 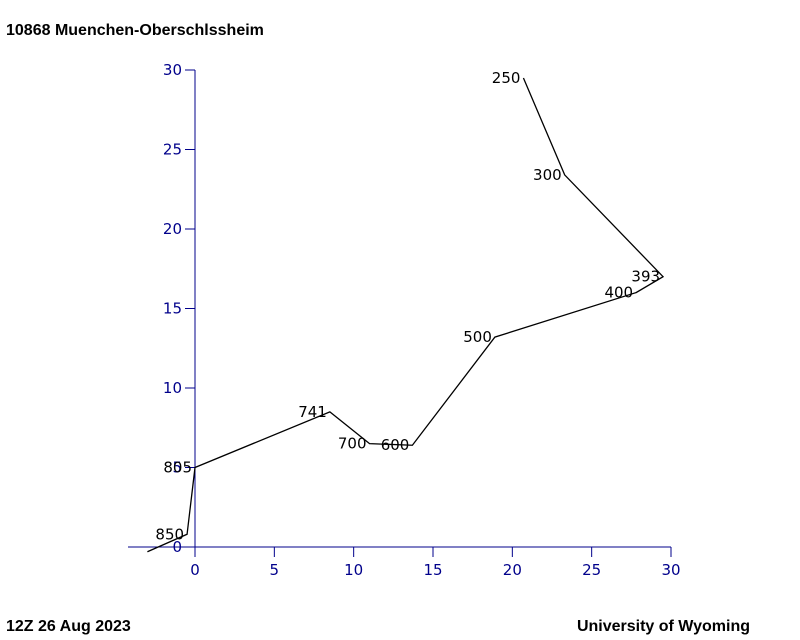 I want to click on x-tick-label: 10, so click(x=353, y=570).